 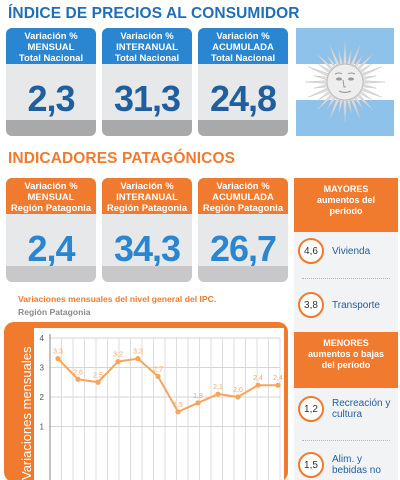 I want to click on data-label: 2,5, so click(x=98, y=375).